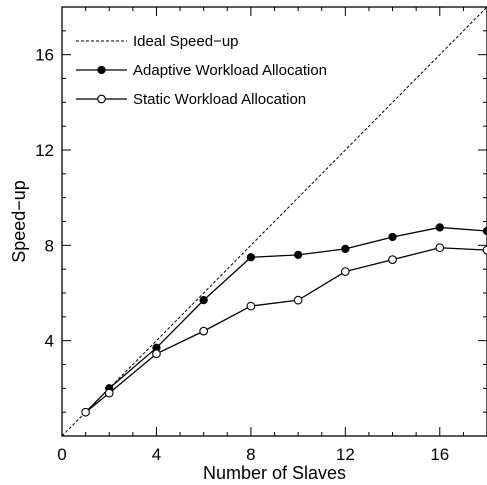 This screenshot has width=487, height=485. What do you see at coordinates (44, 150) in the screenshot?
I see `y-tick-label: 12` at bounding box center [44, 150].